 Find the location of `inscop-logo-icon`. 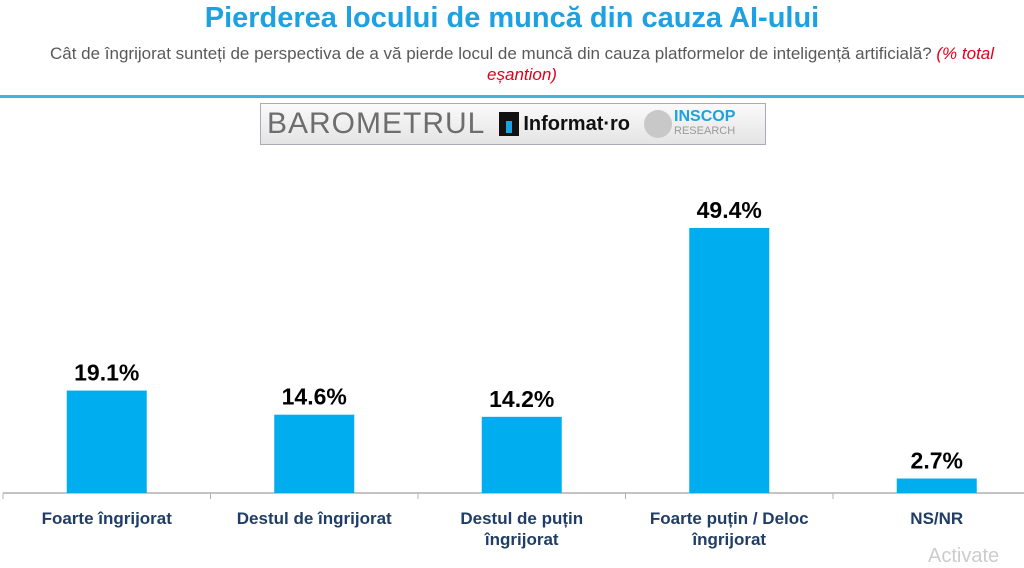

inscop-logo-icon is located at coordinates (658, 124).